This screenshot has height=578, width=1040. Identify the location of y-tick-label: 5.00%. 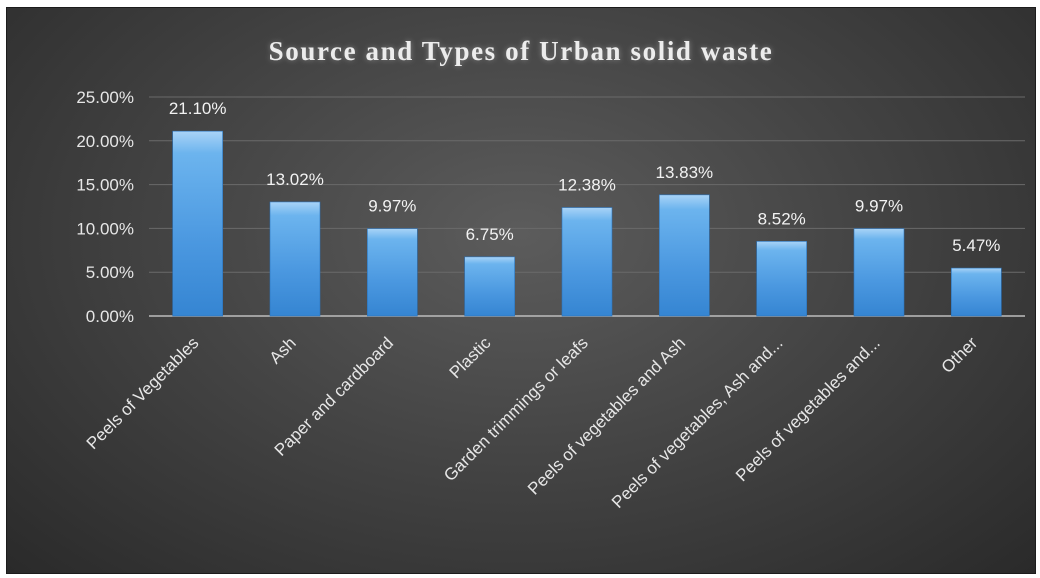
(110, 272).